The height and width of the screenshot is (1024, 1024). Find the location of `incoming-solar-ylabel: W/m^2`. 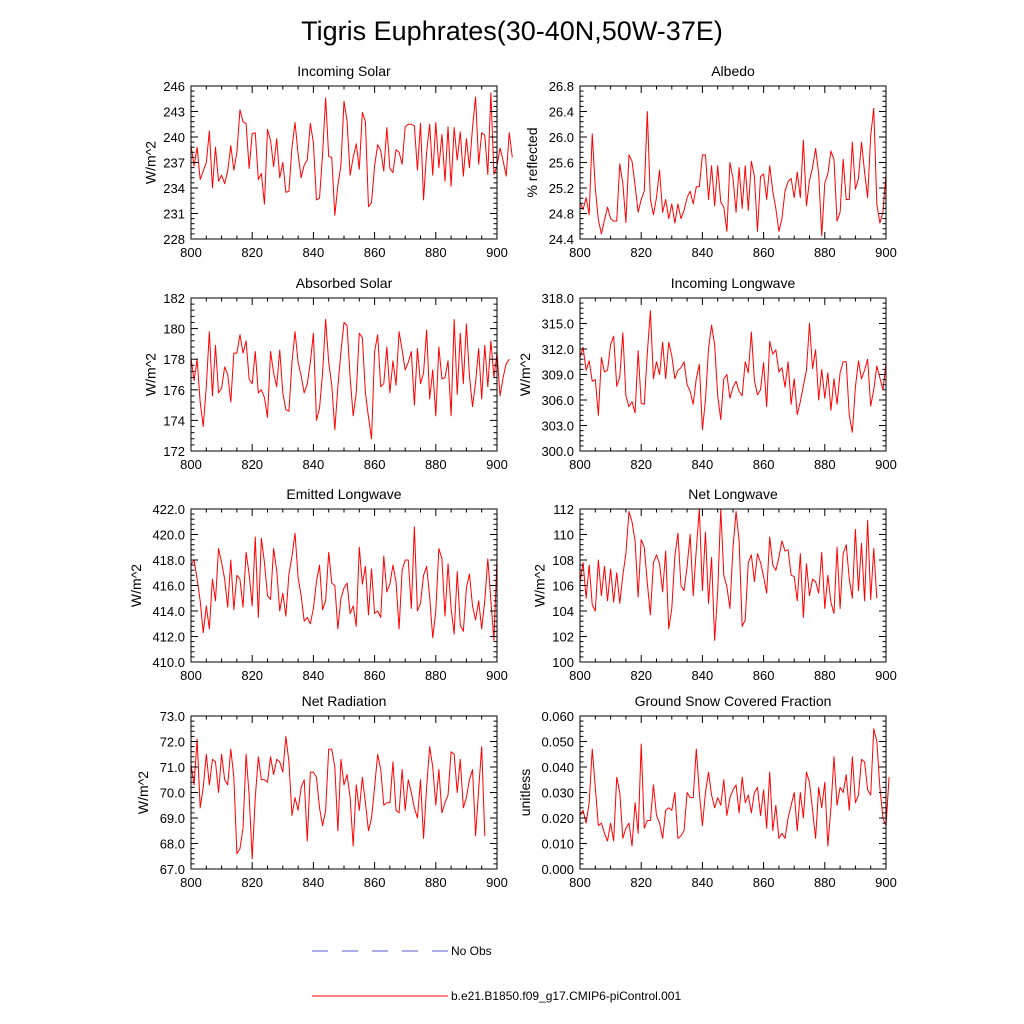

incoming-solar-ylabel: W/m^2 is located at coordinates (150, 162).